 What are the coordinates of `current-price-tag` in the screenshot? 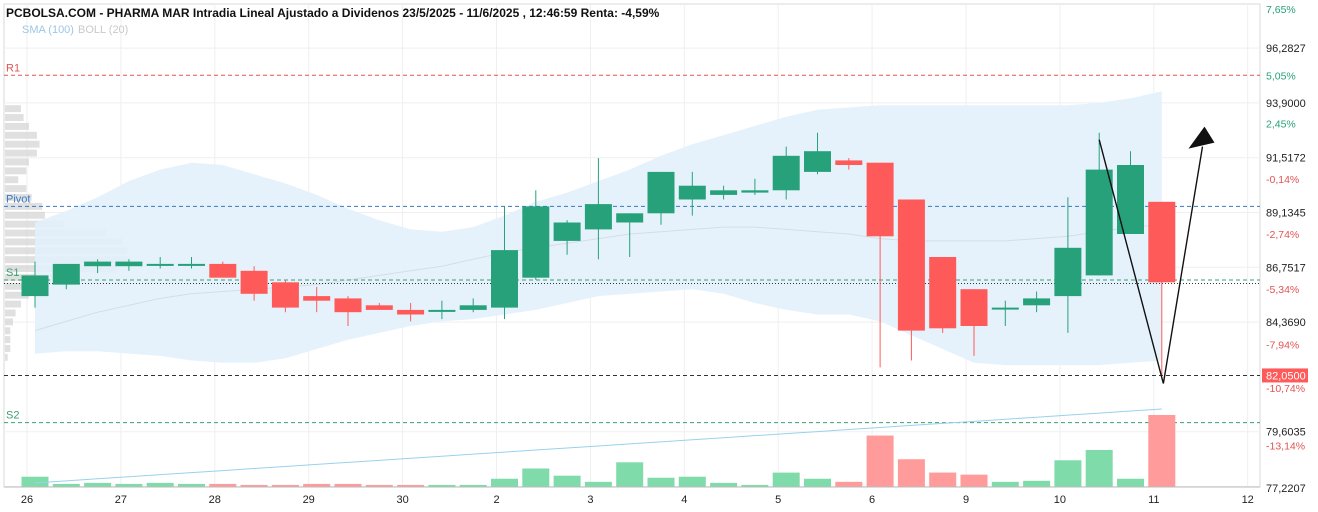 It's located at (1285, 375).